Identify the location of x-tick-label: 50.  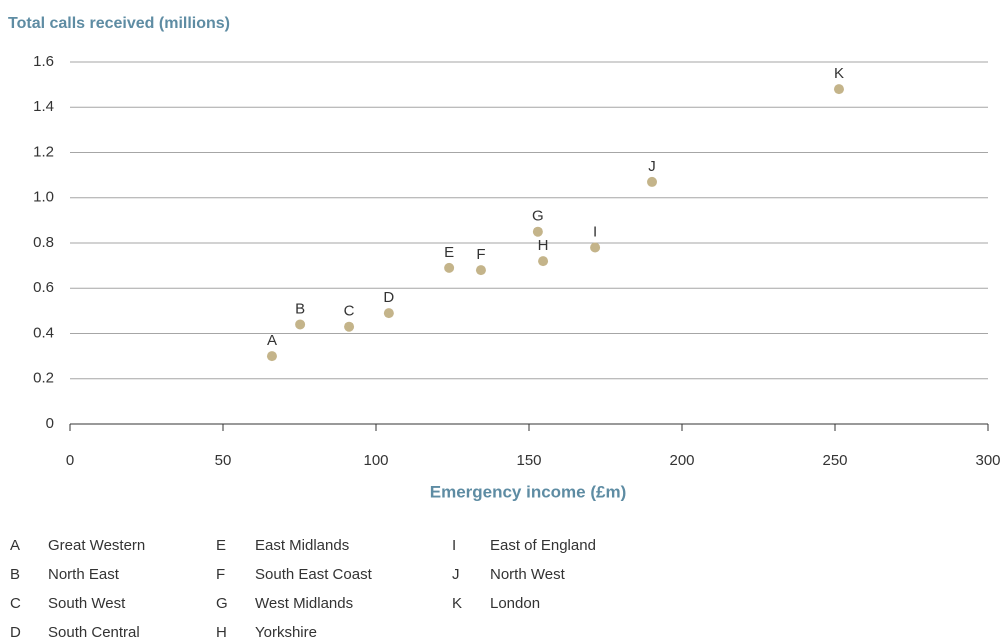
(223, 460).